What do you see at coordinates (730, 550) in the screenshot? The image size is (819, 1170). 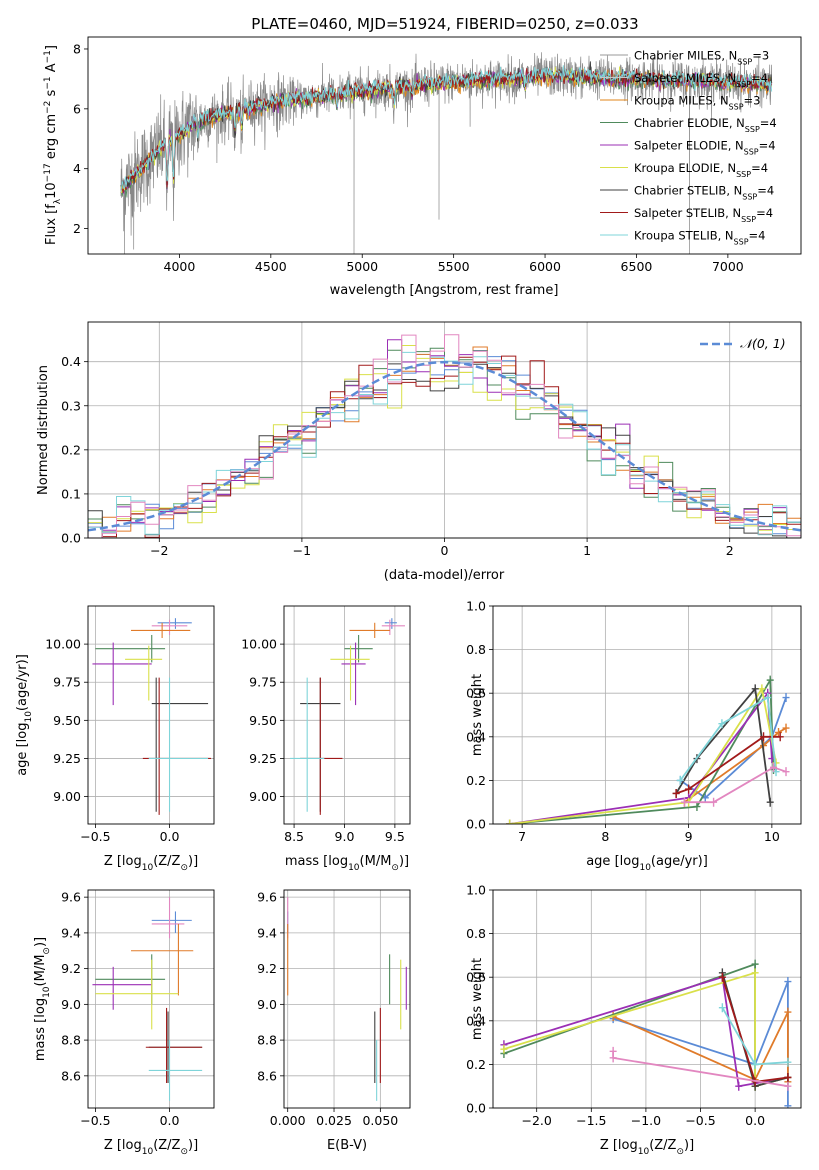 I see `x-tick-label: 2` at bounding box center [730, 550].